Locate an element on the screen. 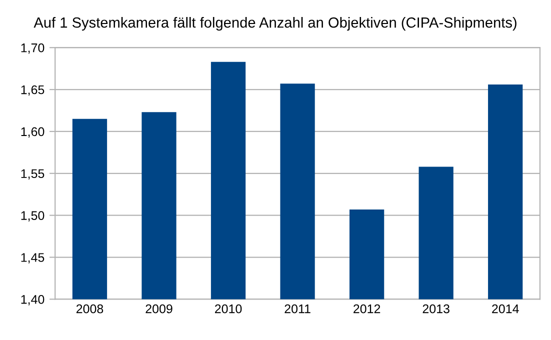 The image size is (551, 340). chart-title: Auf 1 Systemkamera fällt folgende Anzahl an Objektiven (CIPA-Shipments) is located at coordinates (275, 24).